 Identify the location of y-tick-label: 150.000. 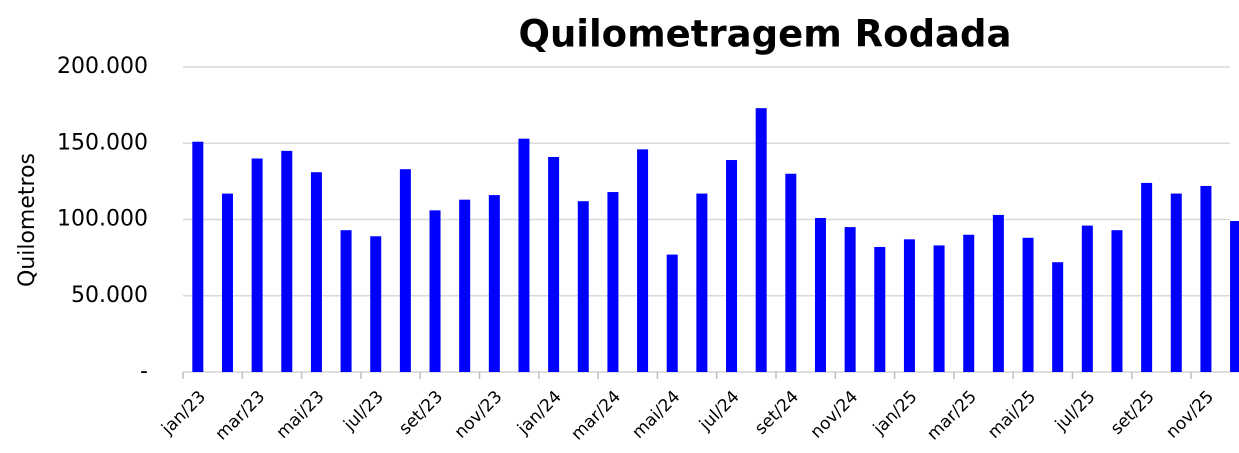
(102, 142).